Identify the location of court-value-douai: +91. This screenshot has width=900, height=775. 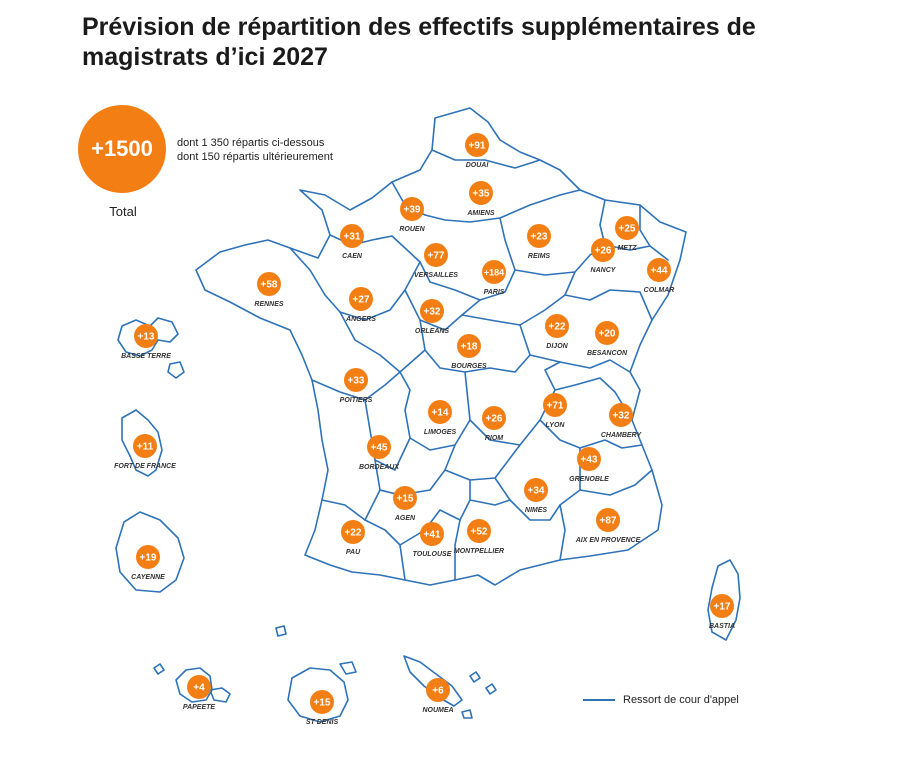
(477, 146).